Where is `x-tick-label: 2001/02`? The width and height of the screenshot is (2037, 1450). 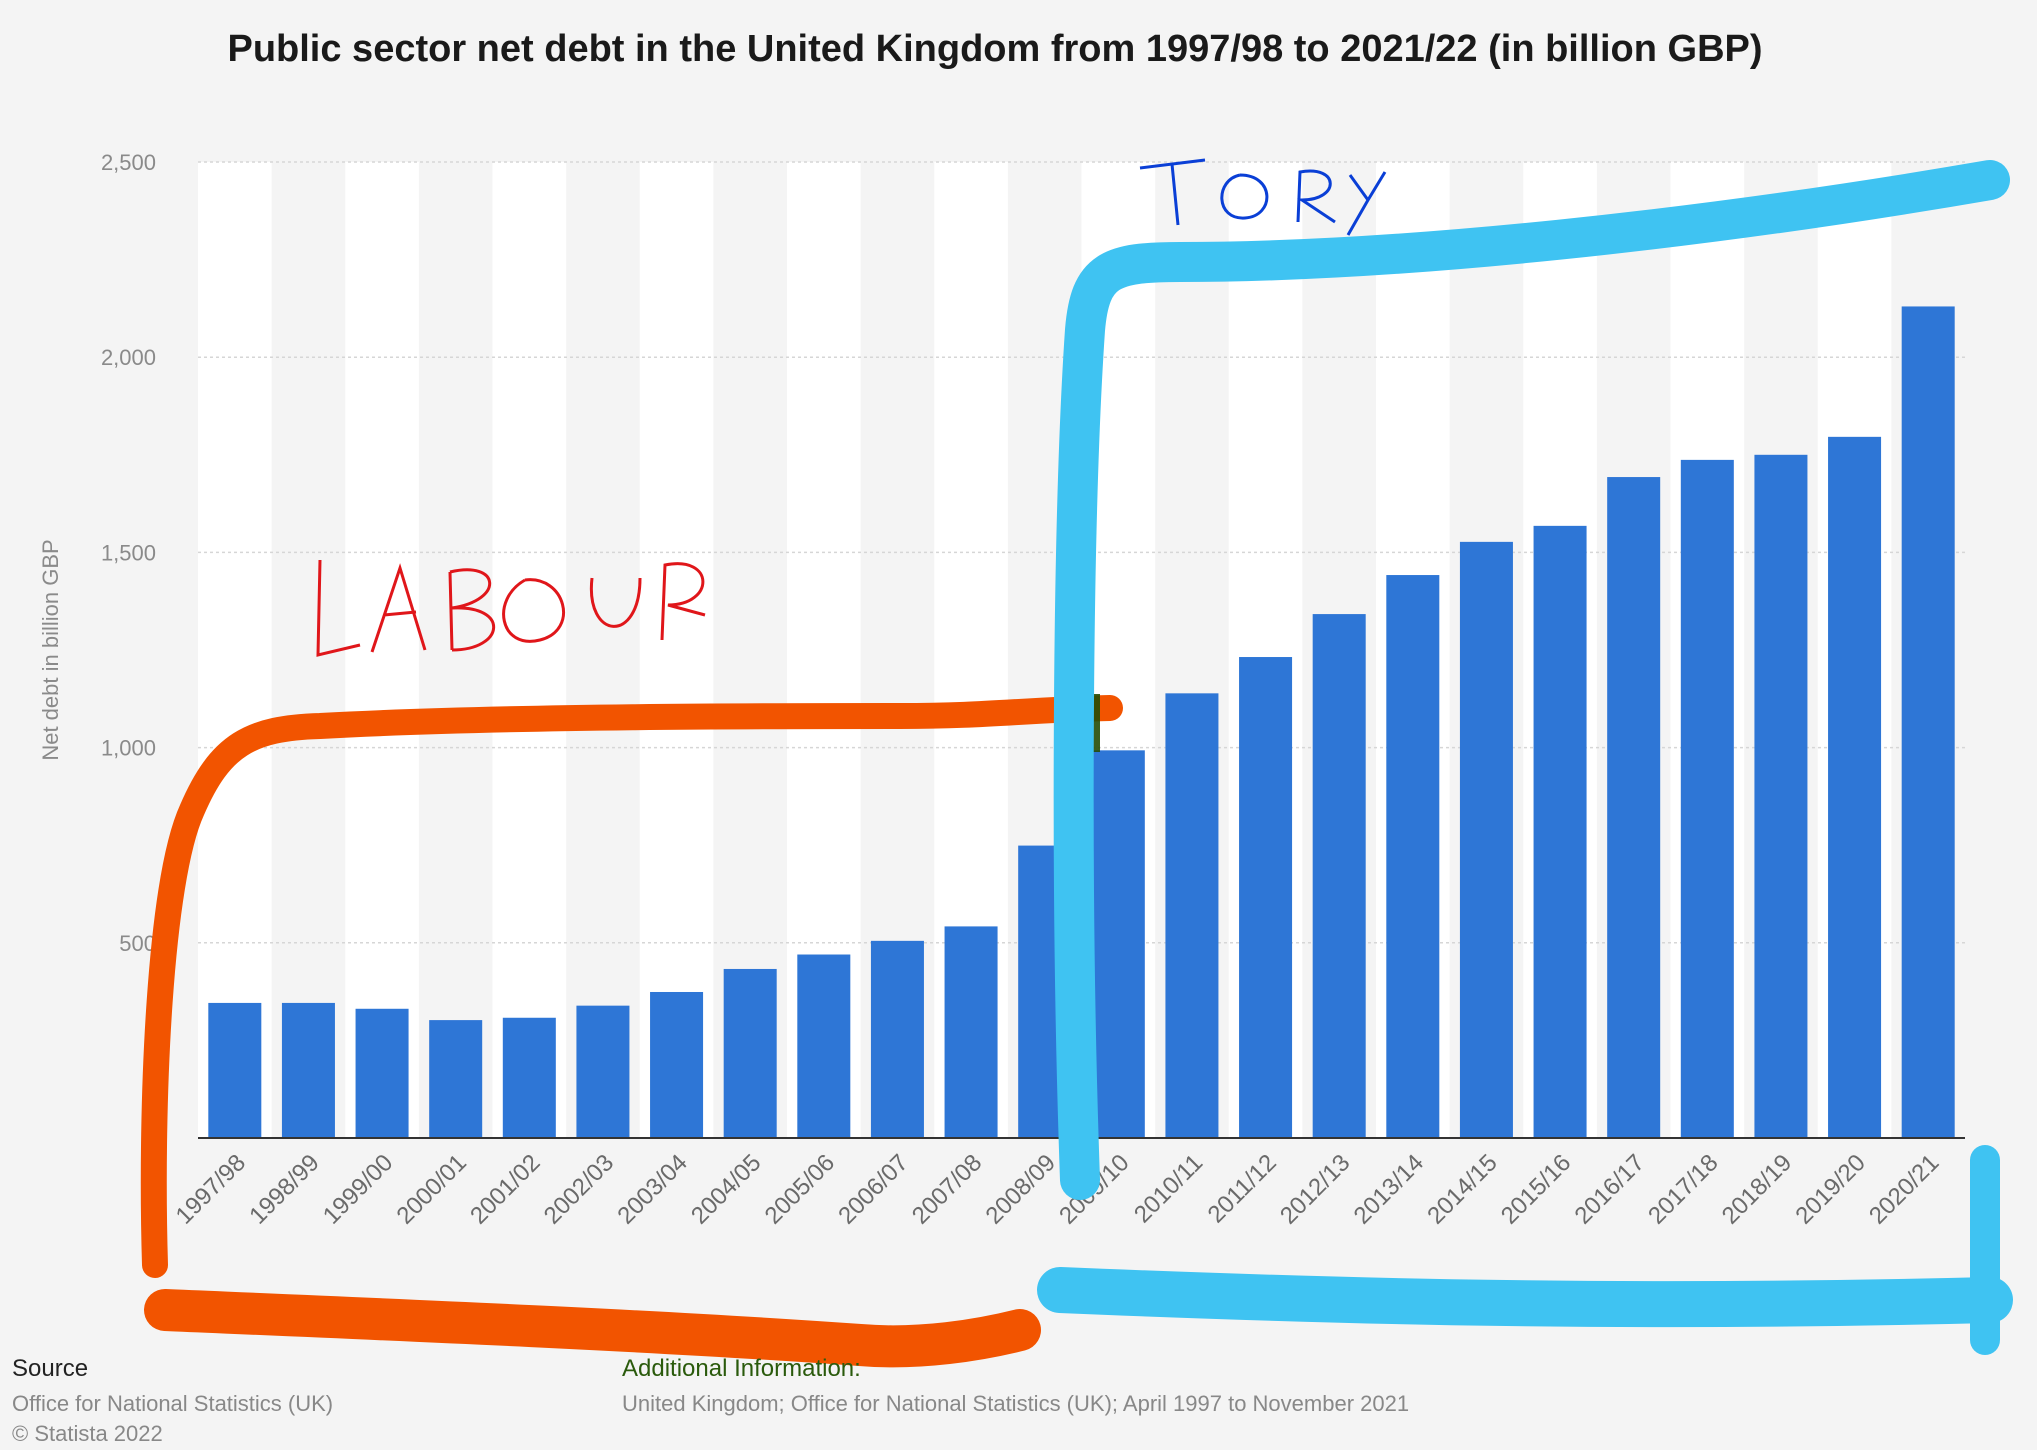 x-tick-label: 2001/02 is located at coordinates (505, 1189).